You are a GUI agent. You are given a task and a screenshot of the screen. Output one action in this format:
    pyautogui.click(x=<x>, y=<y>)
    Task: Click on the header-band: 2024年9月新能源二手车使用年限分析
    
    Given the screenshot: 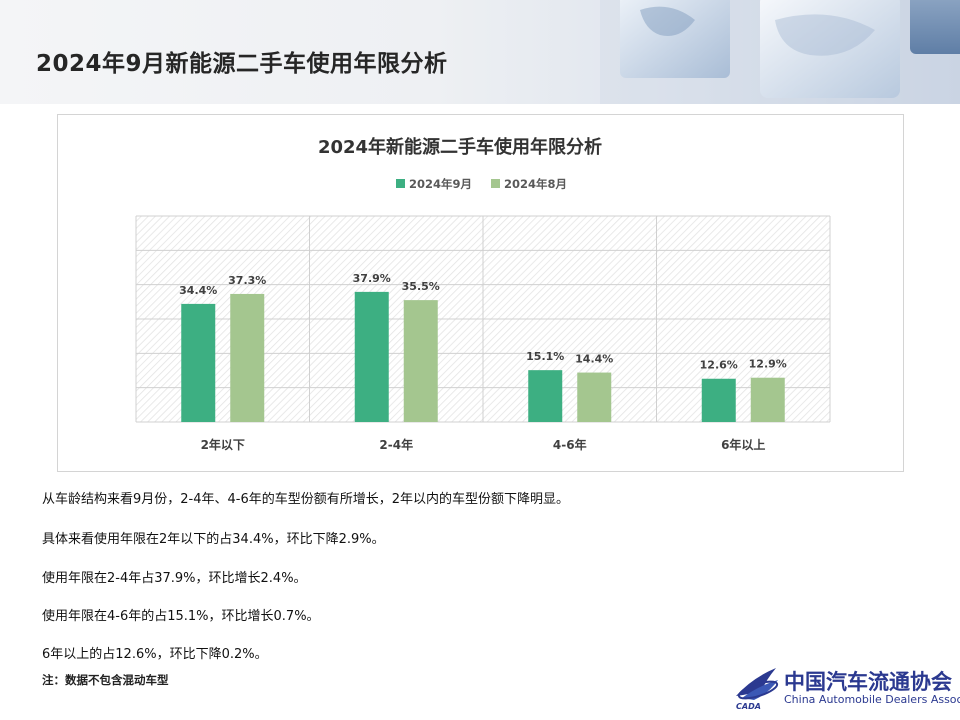 What is the action you would take?
    pyautogui.click(x=480, y=52)
    